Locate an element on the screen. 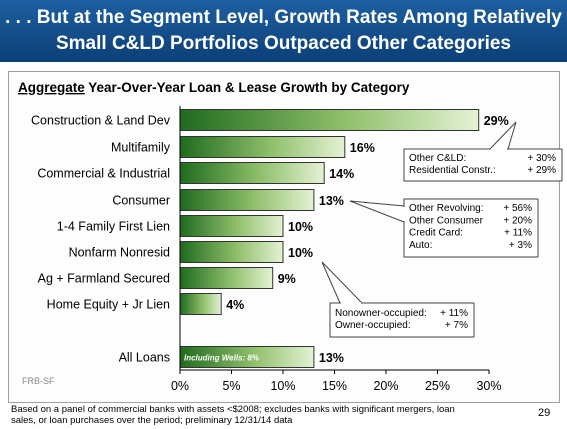 This screenshot has height=429, width=567. callout-row-label: Credit Card: is located at coordinates (436, 233).